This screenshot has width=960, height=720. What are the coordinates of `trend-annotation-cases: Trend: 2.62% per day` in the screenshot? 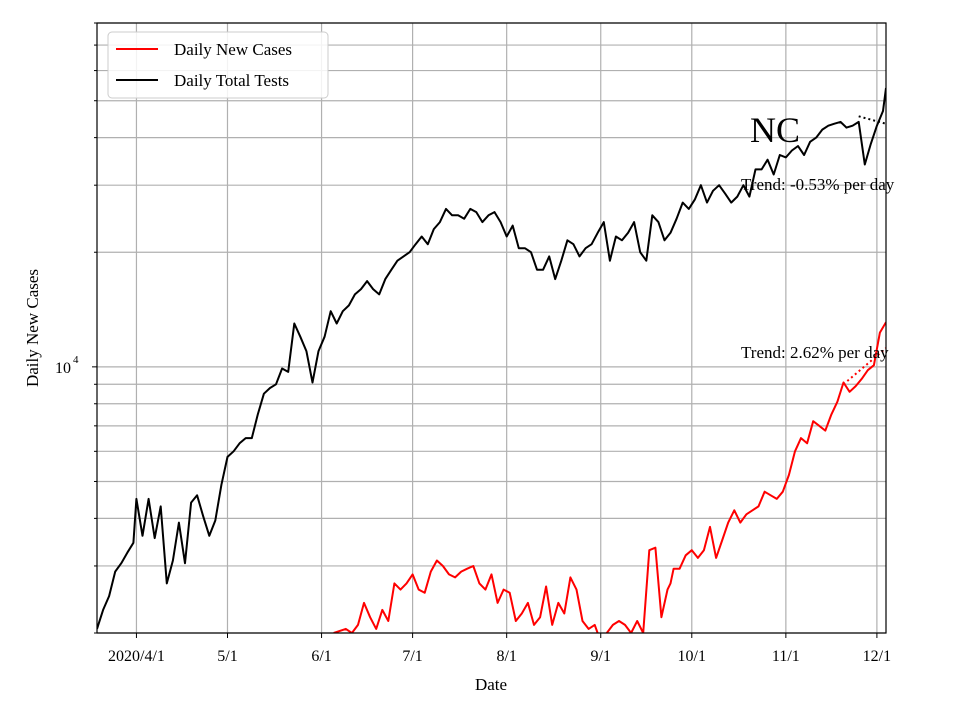 It's located at (815, 352).